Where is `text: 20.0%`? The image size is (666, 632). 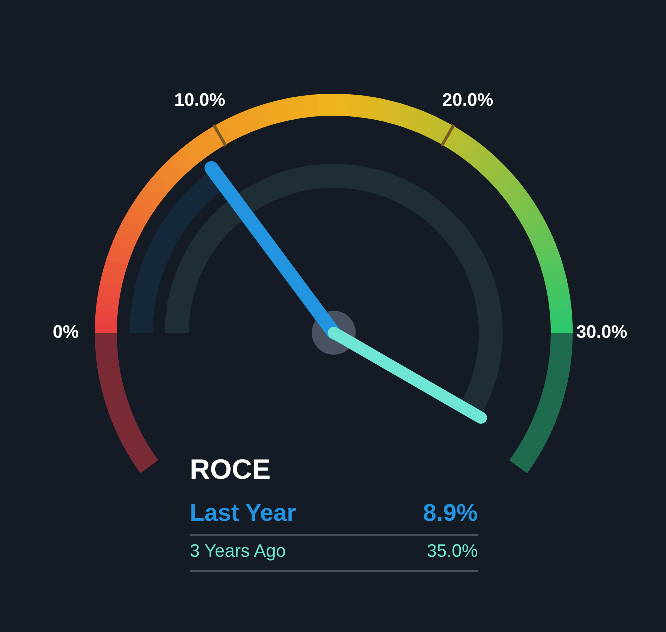 text: 20.0% is located at coordinates (468, 100).